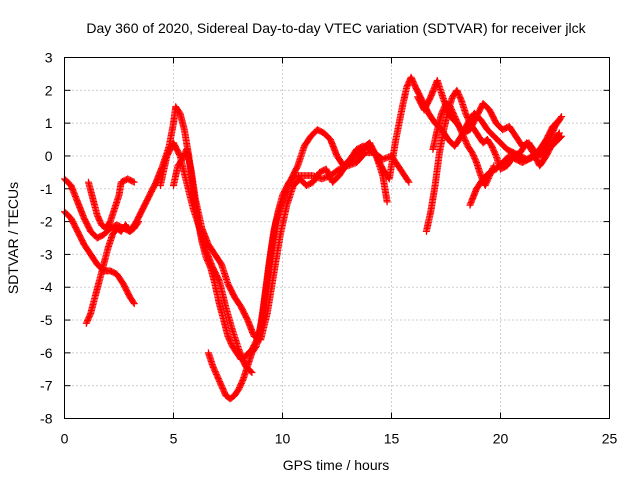  Describe the element at coordinates (49, 58) in the screenshot. I see `y-tick-label: 3` at that location.